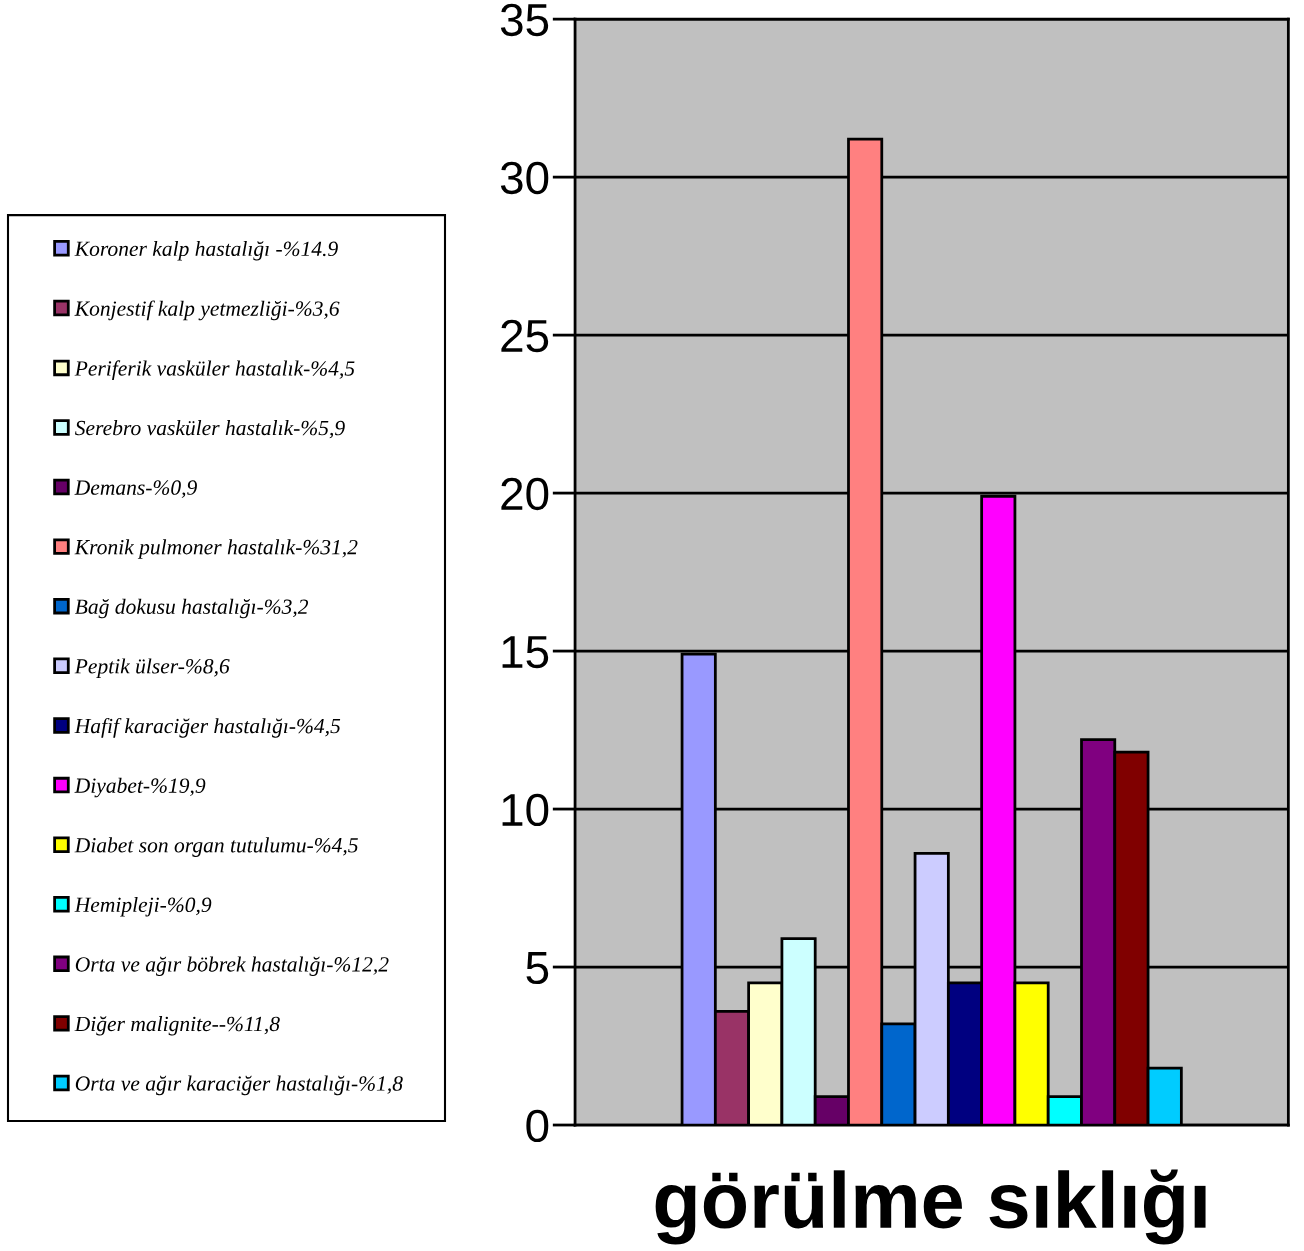 Image resolution: width=1304 pixels, height=1251 pixels. I want to click on y-tick-label: 10, so click(525, 810).